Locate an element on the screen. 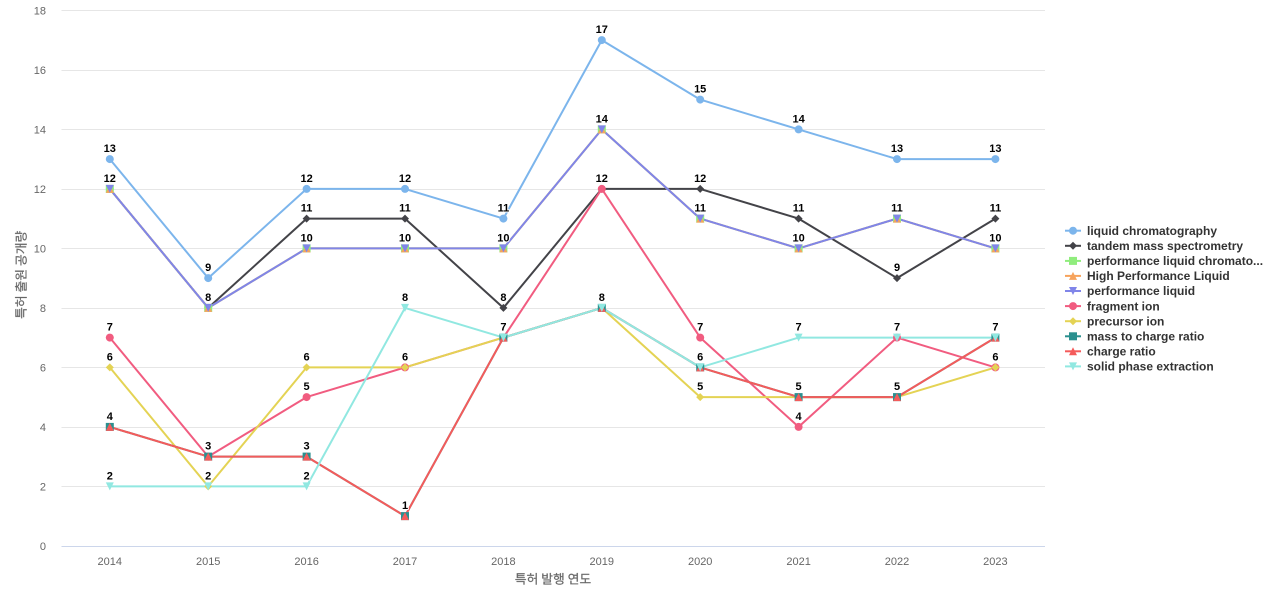 The image size is (1280, 605). svg-text: tandem mass spectrometry is located at coordinates (1165, 246).